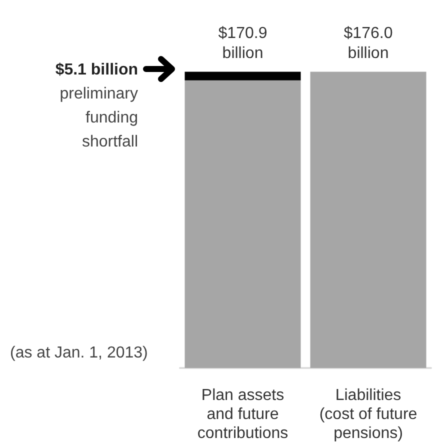  What do you see at coordinates (242, 414) in the screenshot?
I see `x-tick-label: Plan assets and future contributions` at bounding box center [242, 414].